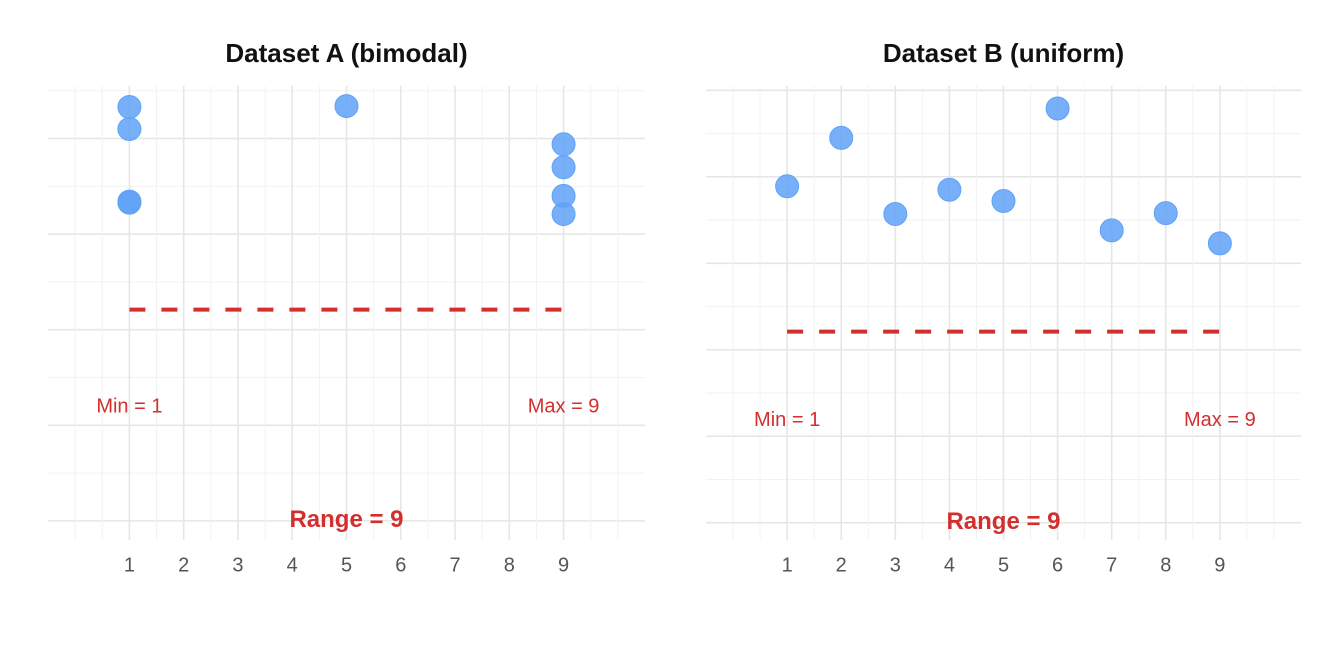 The image size is (1344, 672). Describe the element at coordinates (346, 53) in the screenshot. I see `chart-title: Dataset A (bimodal)` at that location.